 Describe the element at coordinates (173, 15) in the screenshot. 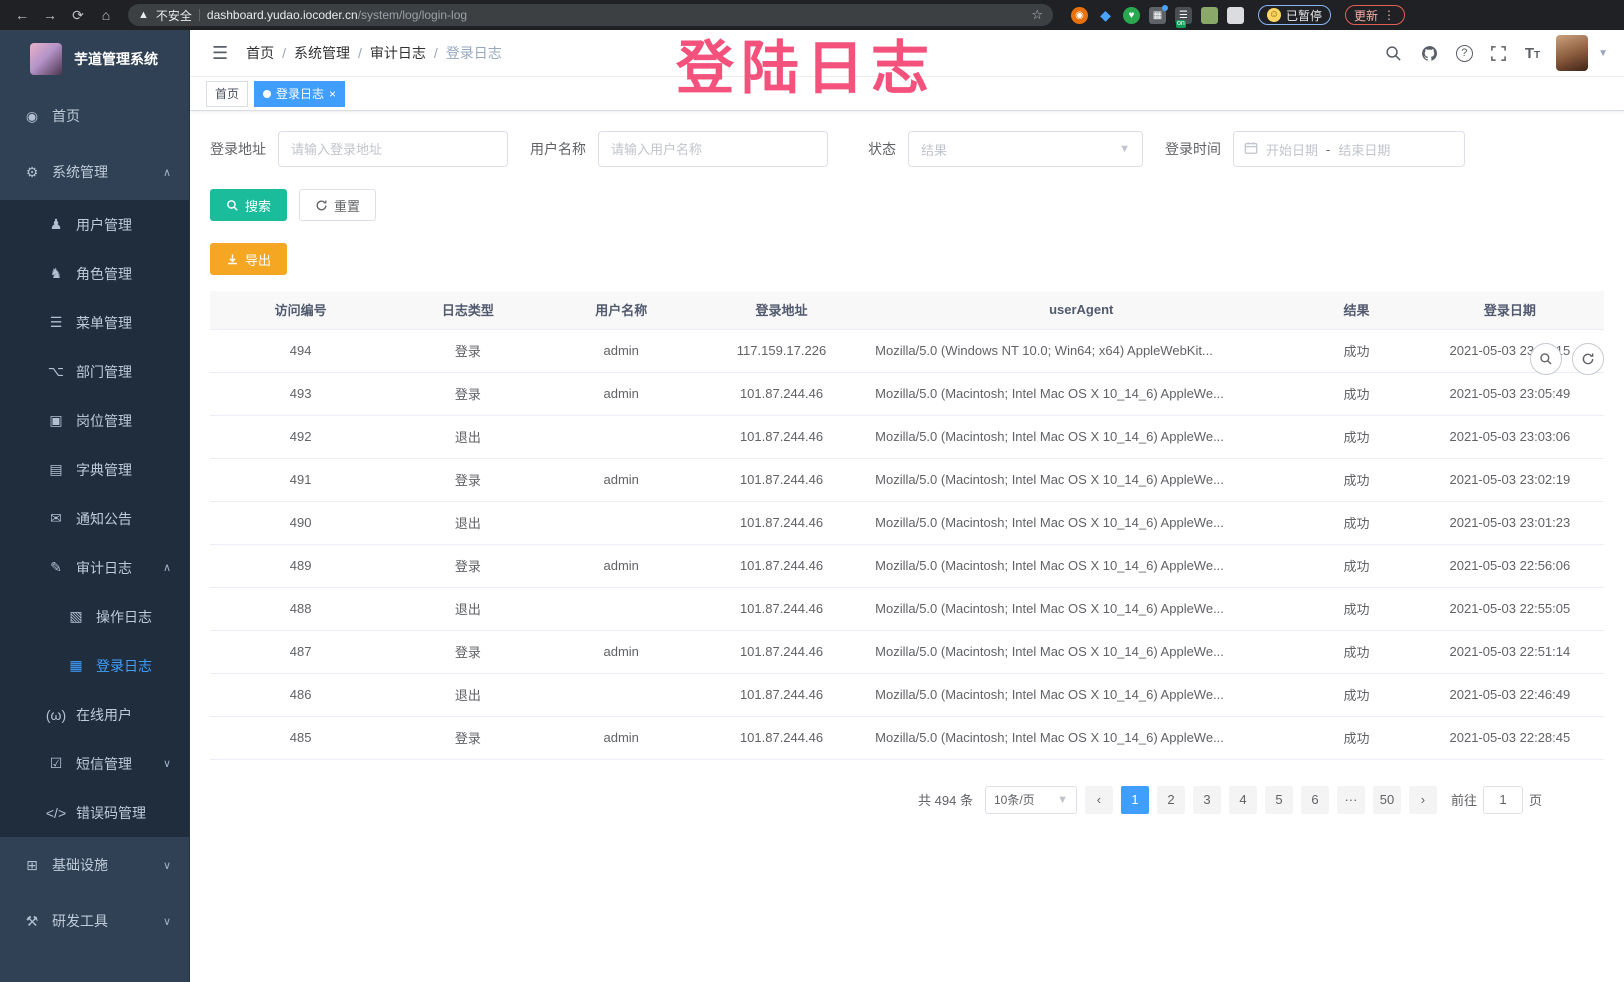

I see `security-label: 不安全` at that location.